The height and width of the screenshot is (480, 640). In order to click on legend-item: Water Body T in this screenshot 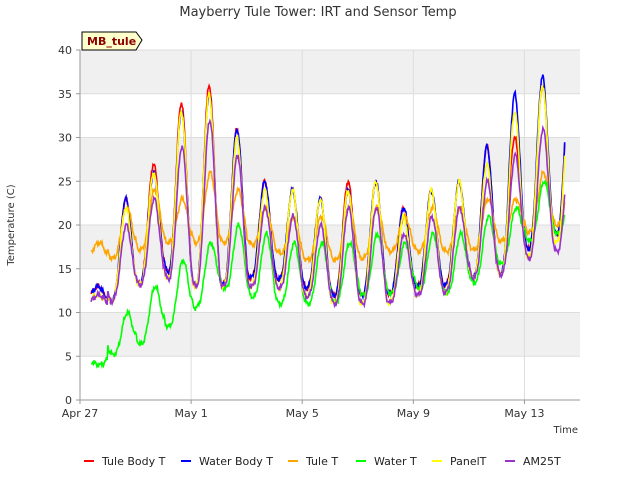, I will do `click(227, 461)`.